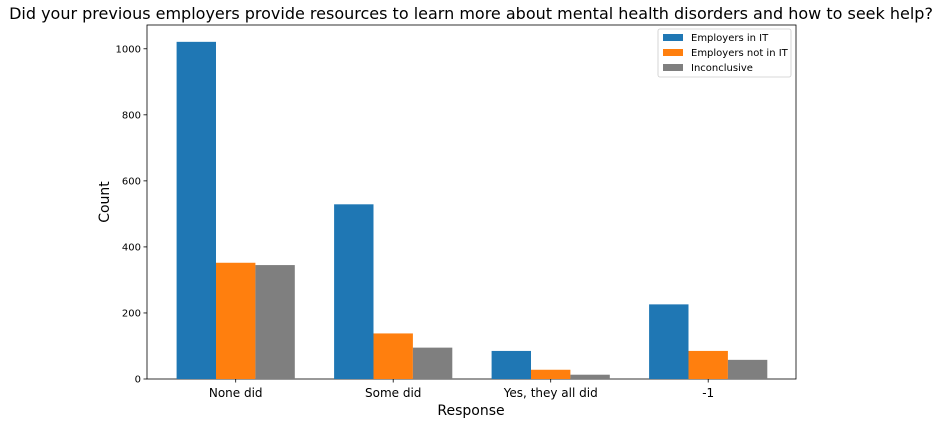 The height and width of the screenshot is (424, 943). I want to click on y-axis-ticks: 0 200 400 600 800 1000, so click(131, 215).